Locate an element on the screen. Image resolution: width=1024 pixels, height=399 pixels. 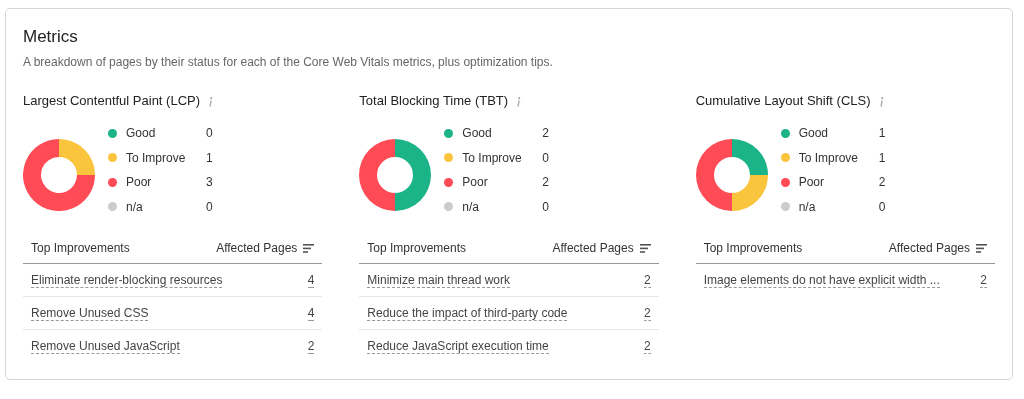
text: Reduce the impact of third-party code is located at coordinates (467, 313).